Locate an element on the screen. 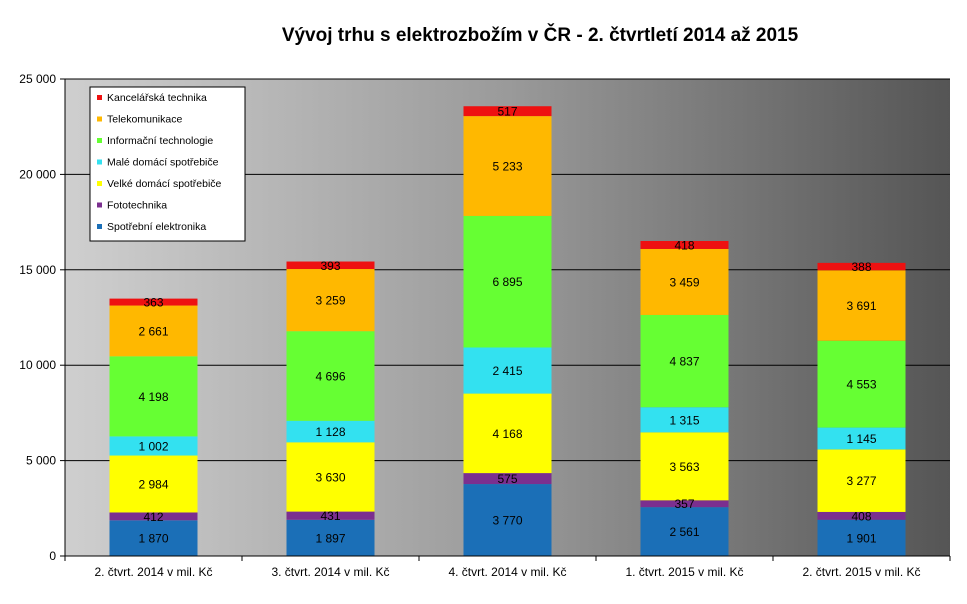 The width and height of the screenshot is (967, 604). legend-label: Fototechnika is located at coordinates (137, 206).